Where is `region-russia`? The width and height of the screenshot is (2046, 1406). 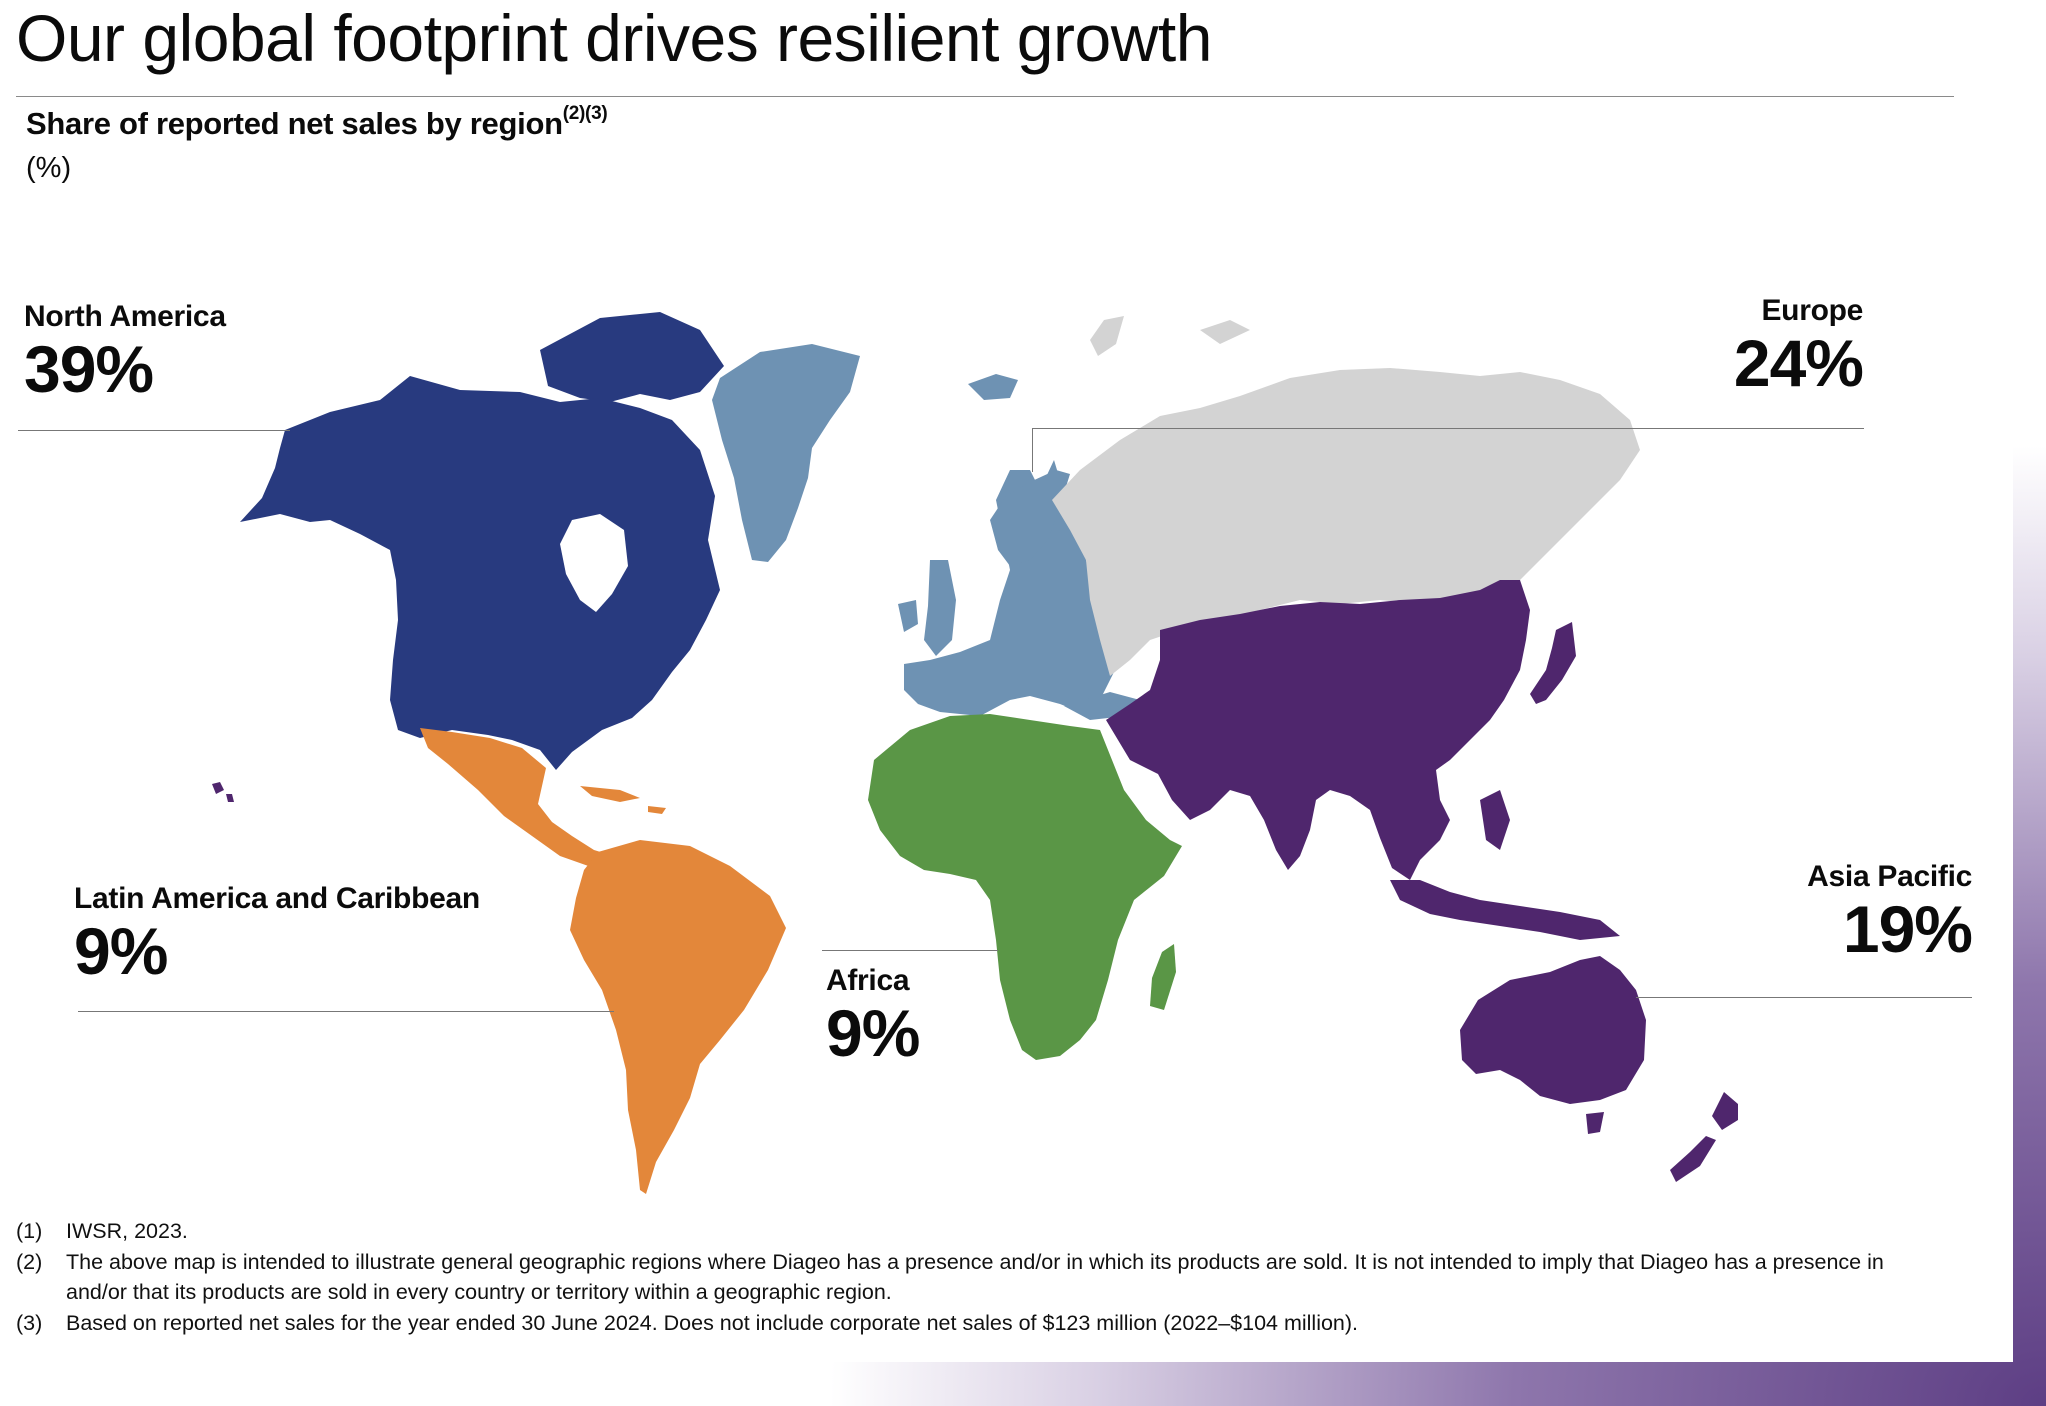
region-russia is located at coordinates (1346, 522).